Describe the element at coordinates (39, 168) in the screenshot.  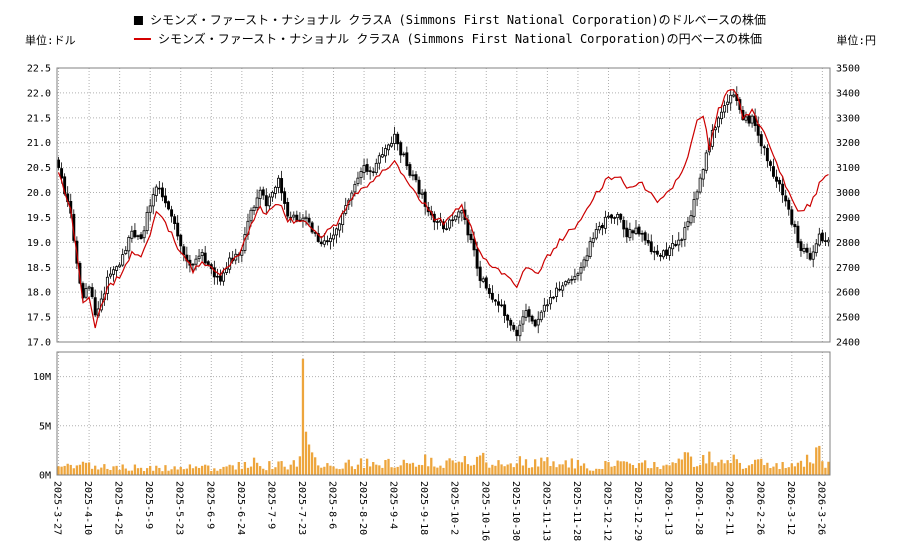
I see `price-left-tick-label: 20.5` at that location.